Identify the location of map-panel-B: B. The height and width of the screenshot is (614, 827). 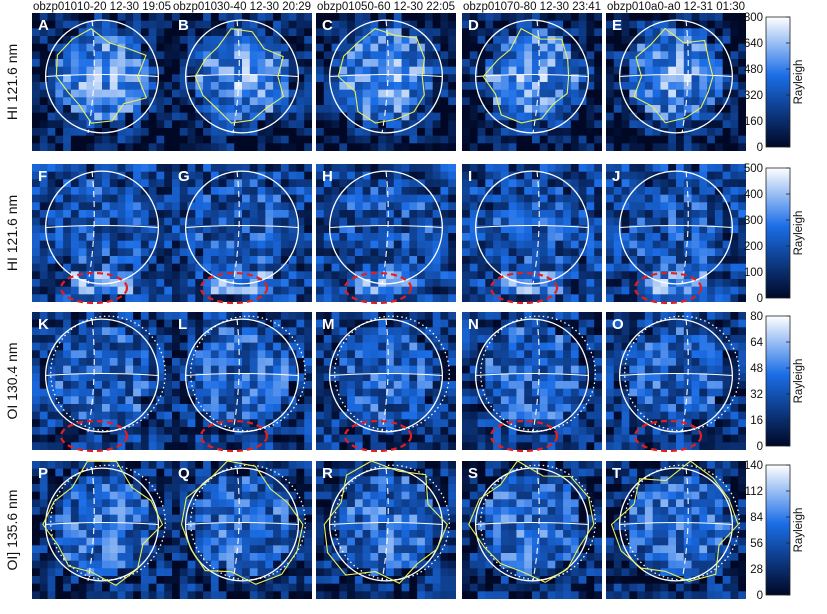
(242, 82).